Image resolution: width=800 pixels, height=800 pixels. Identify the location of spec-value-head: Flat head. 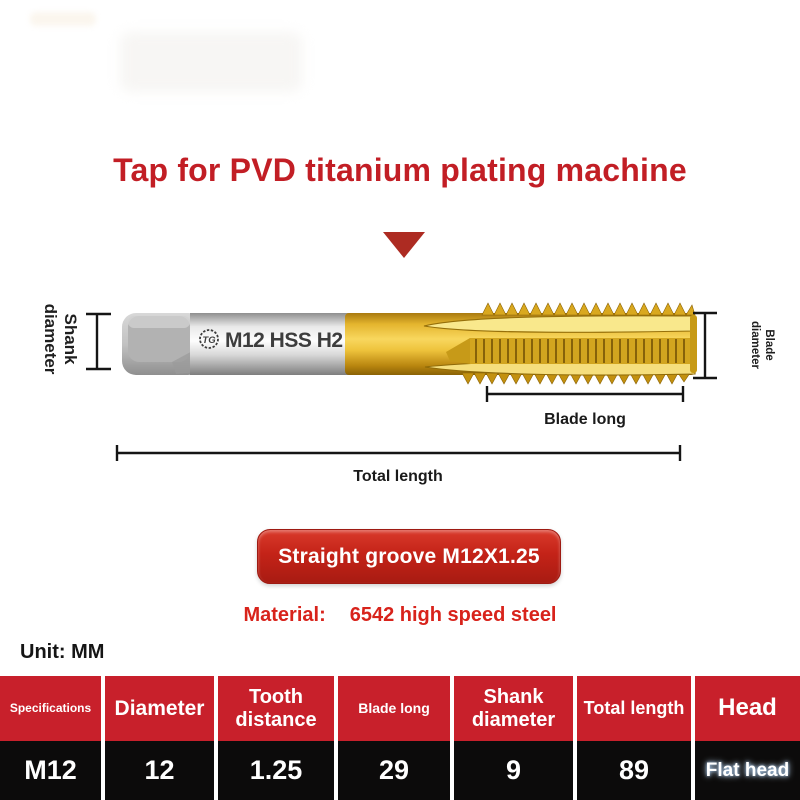
(747, 770).